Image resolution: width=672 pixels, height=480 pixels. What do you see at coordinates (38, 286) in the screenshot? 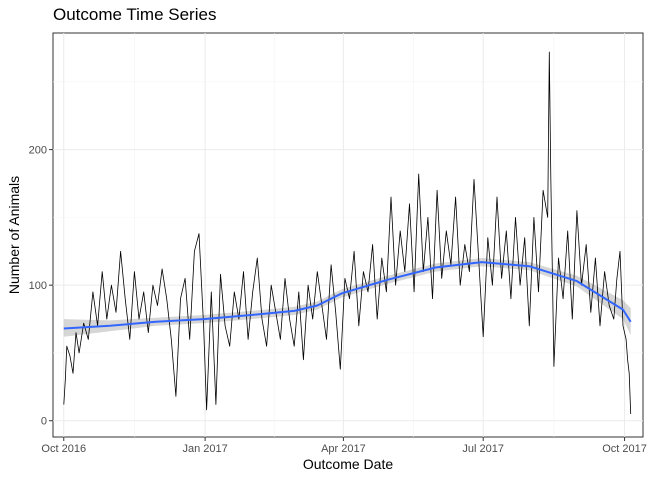
I see `y-tick-label: 100` at bounding box center [38, 286].